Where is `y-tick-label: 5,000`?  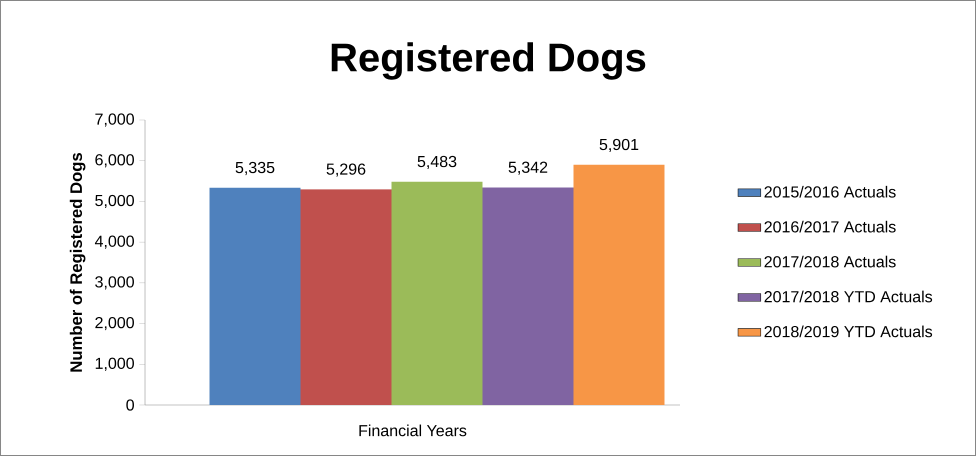 y-tick-label: 5,000 is located at coordinates (114, 201).